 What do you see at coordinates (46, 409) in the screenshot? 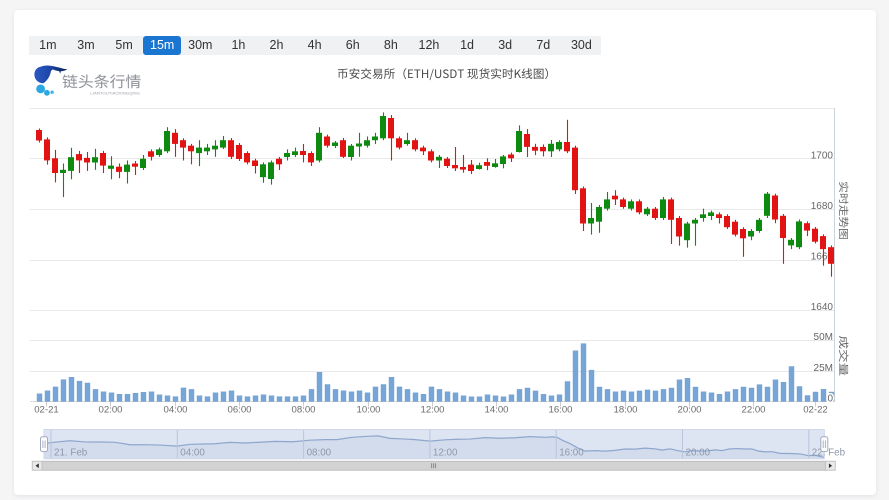
I see `svg-text: 02-21` at bounding box center [46, 409].